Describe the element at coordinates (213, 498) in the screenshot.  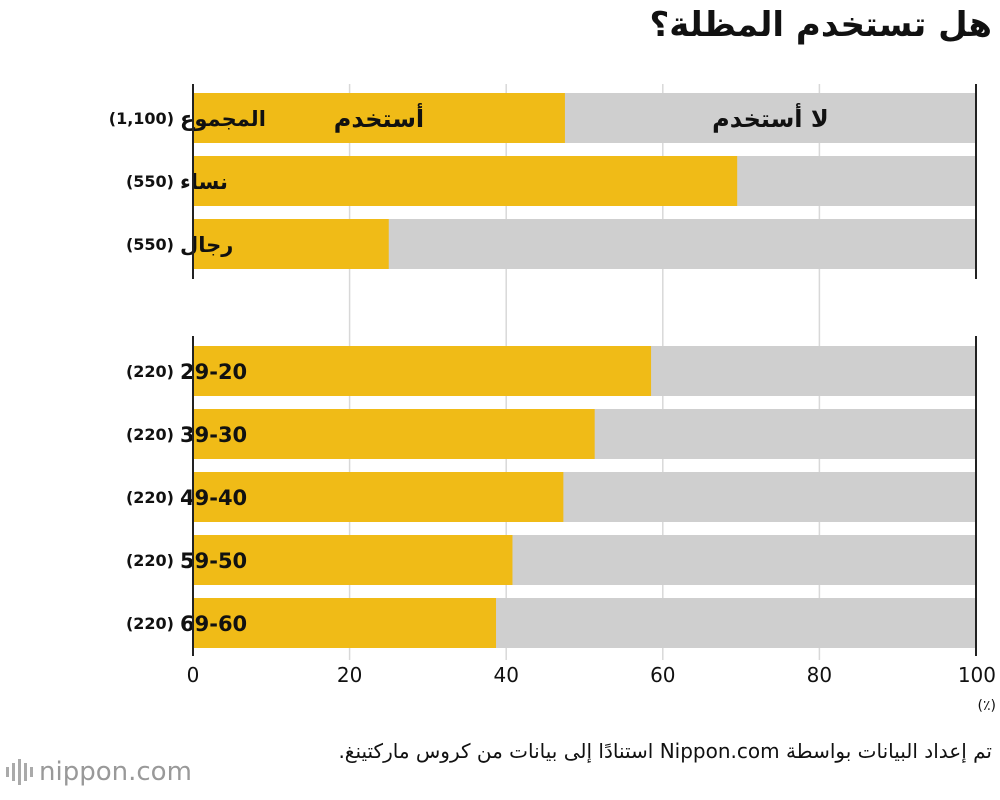
I see `row-label: 49-40` at that location.